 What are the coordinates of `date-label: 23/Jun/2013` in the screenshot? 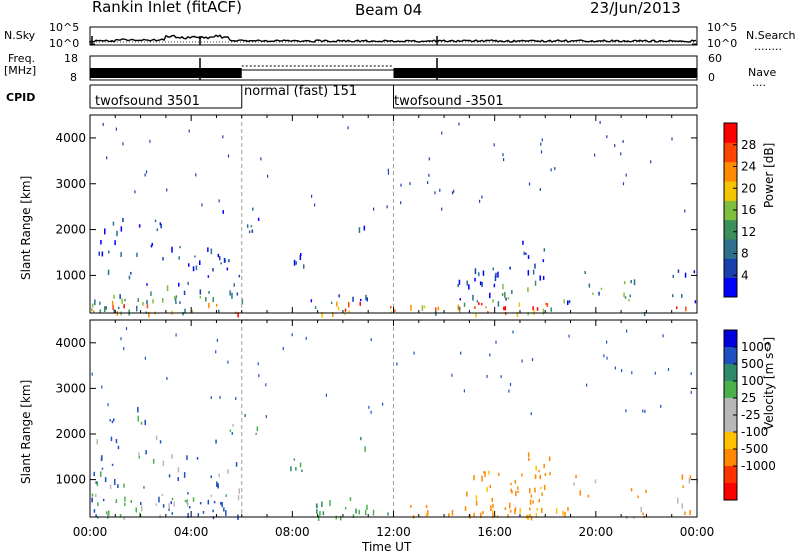 It's located at (635, 8).